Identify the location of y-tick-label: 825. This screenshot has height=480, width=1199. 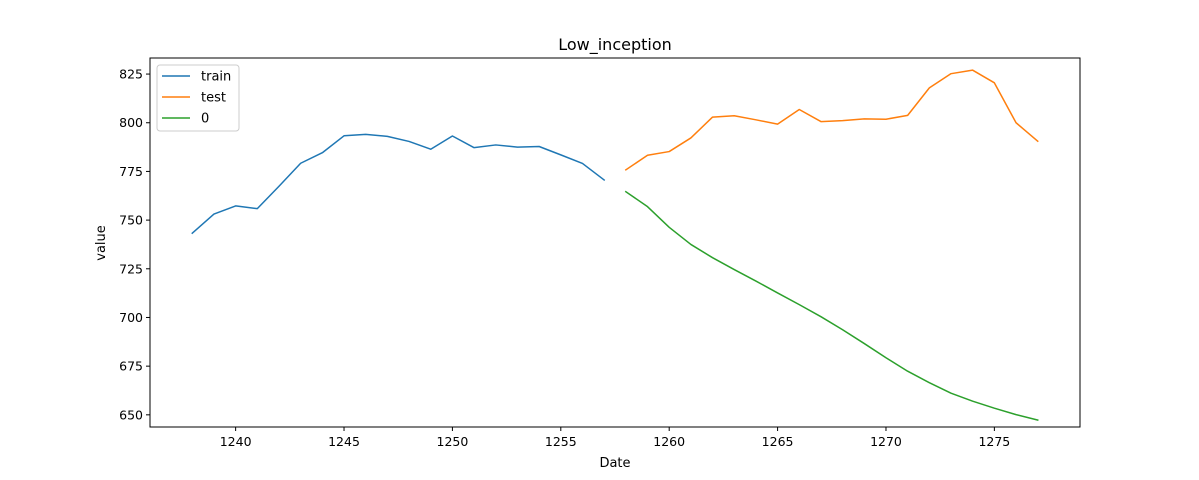
(131, 74).